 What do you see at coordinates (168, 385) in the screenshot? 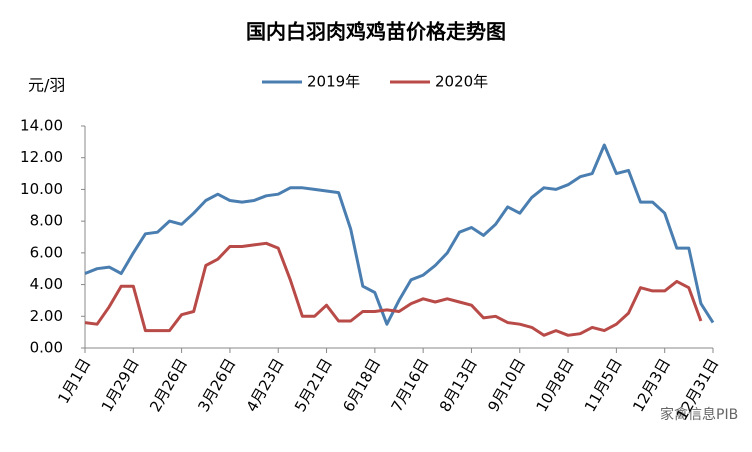
I see `x-tick-label: 2月26日` at bounding box center [168, 385].